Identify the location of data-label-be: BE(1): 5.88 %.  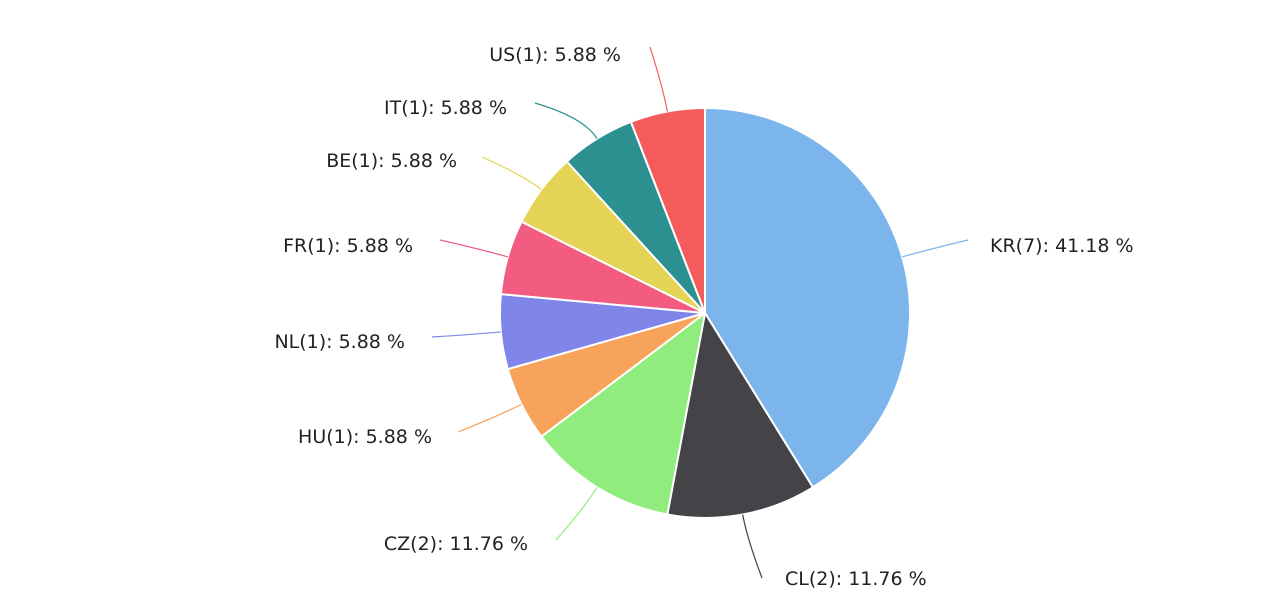
(391, 161).